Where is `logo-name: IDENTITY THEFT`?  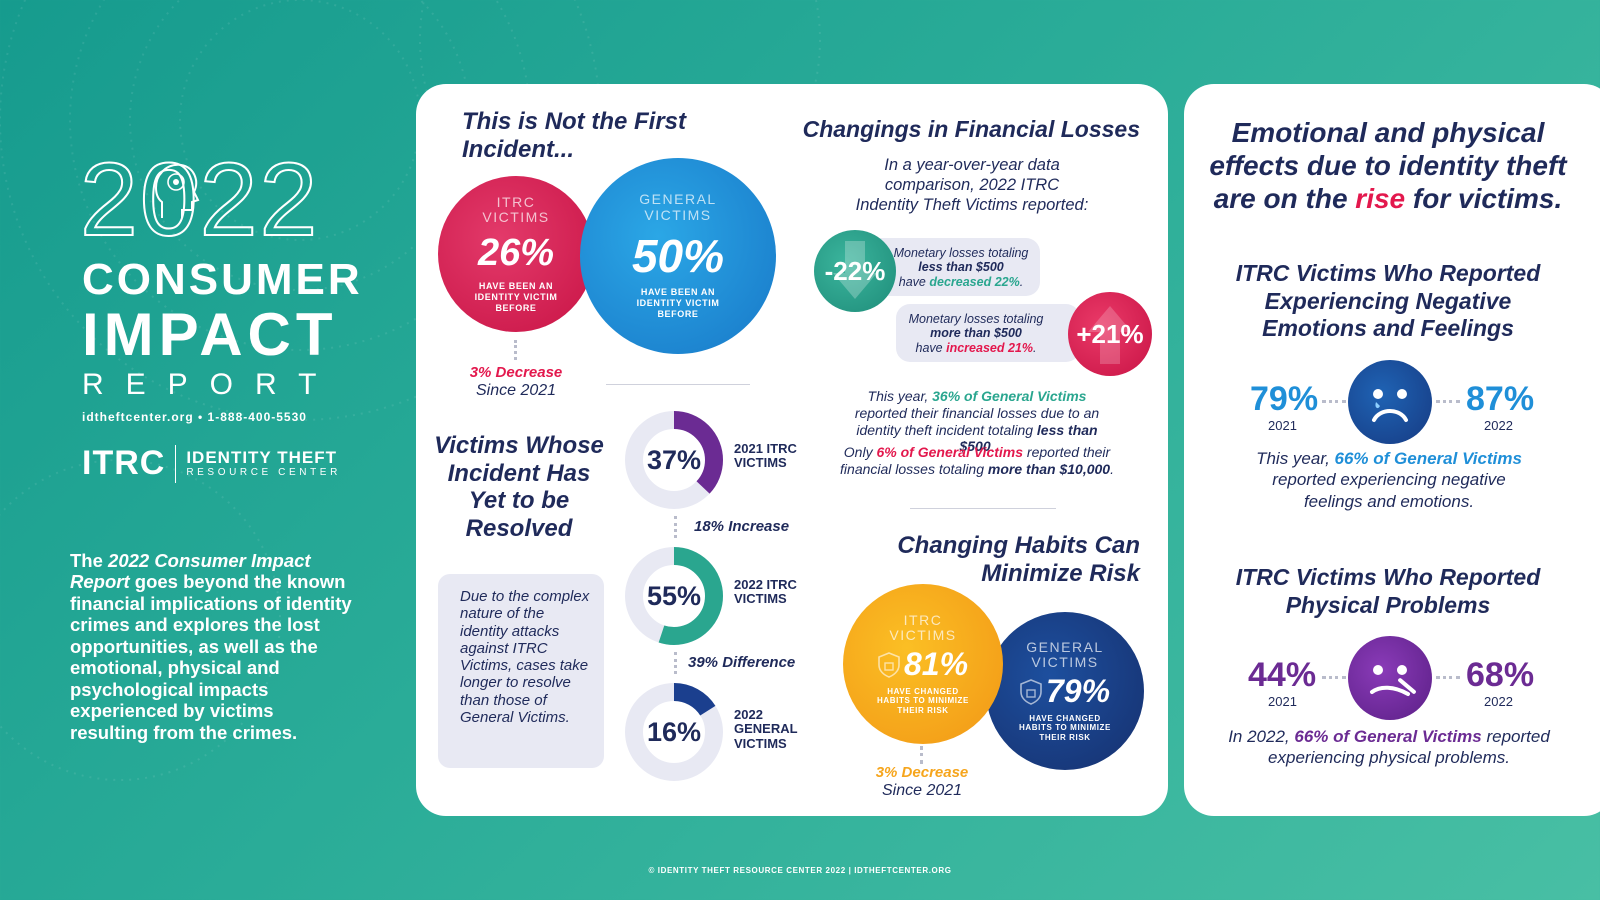
logo-name: IDENTITY THEFT is located at coordinates (261, 457).